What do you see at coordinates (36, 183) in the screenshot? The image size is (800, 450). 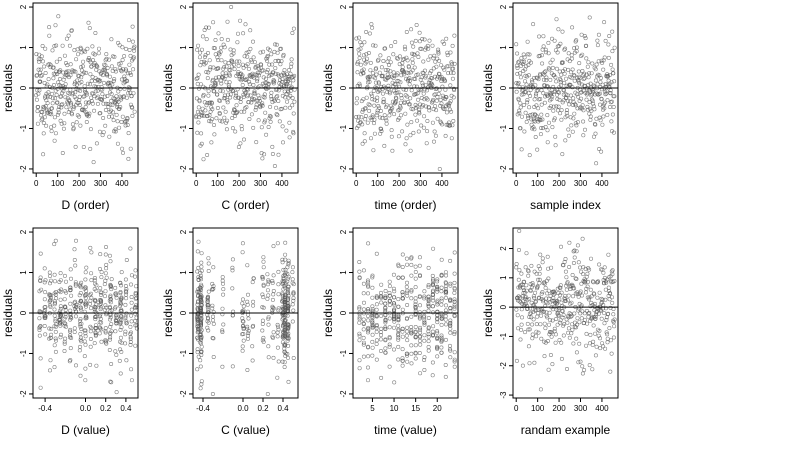 I see `x-tick-label: 0` at bounding box center [36, 183].